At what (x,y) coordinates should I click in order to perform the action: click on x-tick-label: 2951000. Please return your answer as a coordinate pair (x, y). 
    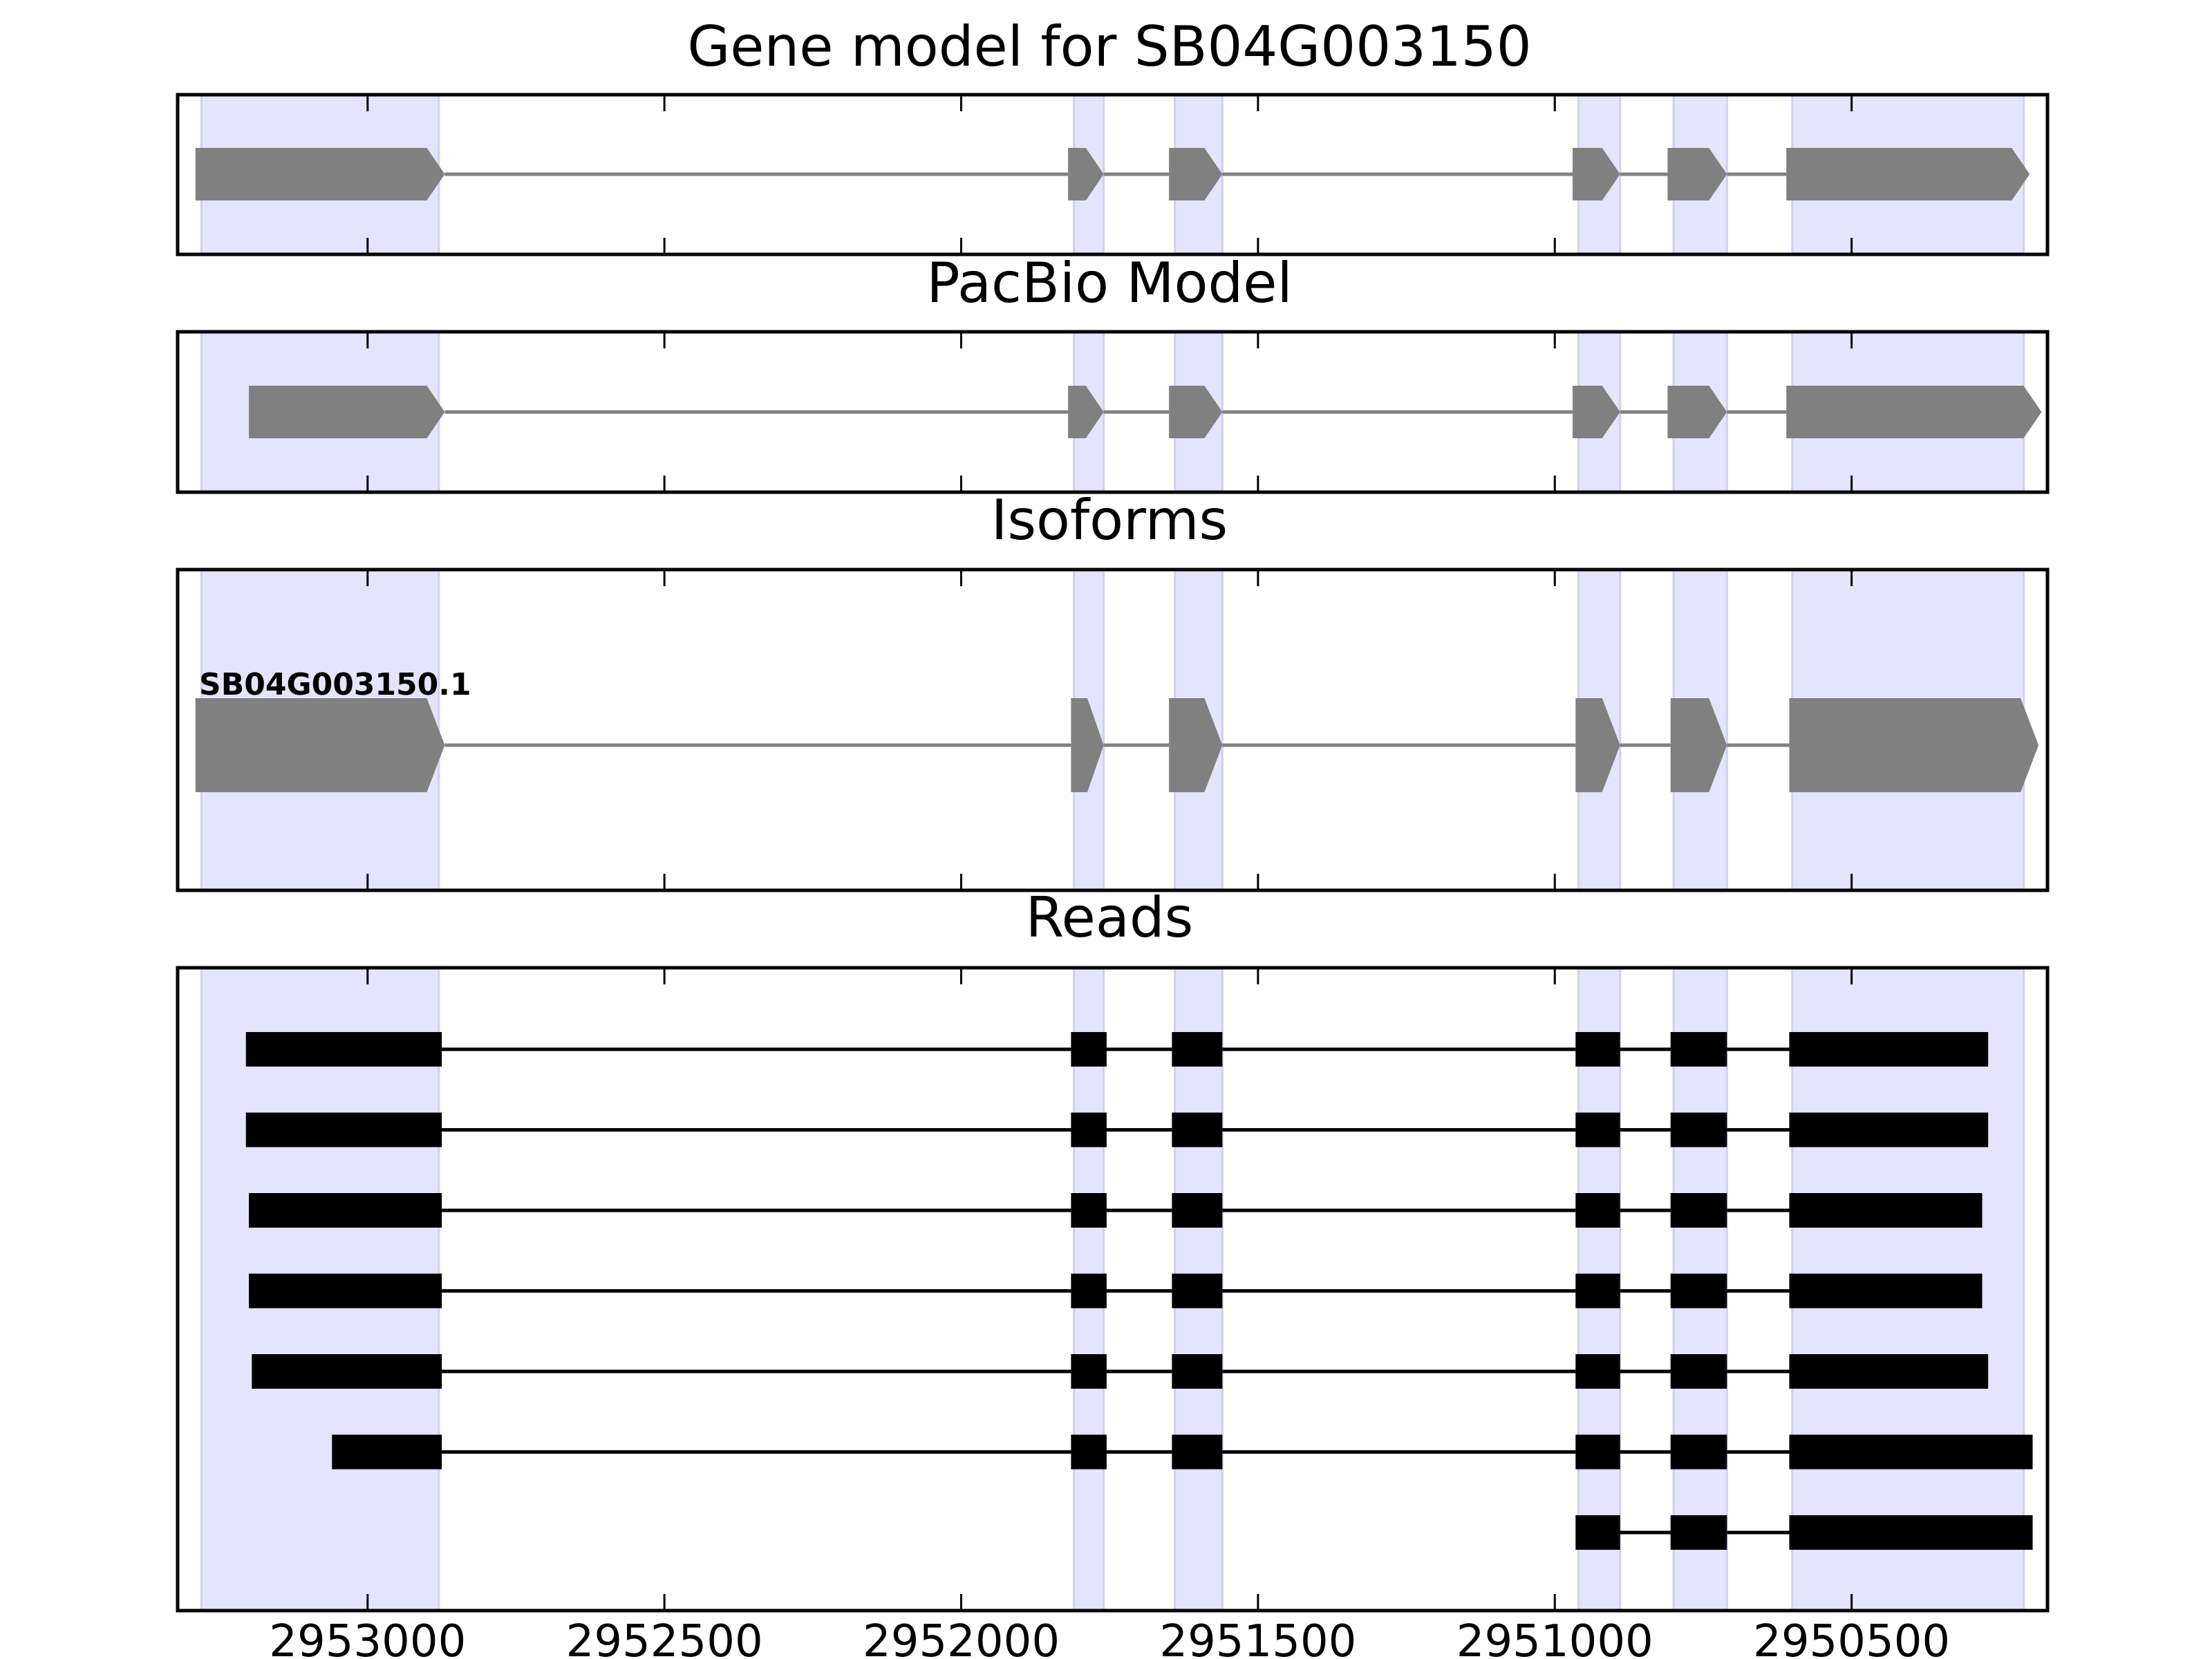
    Looking at the image, I should click on (1554, 1638).